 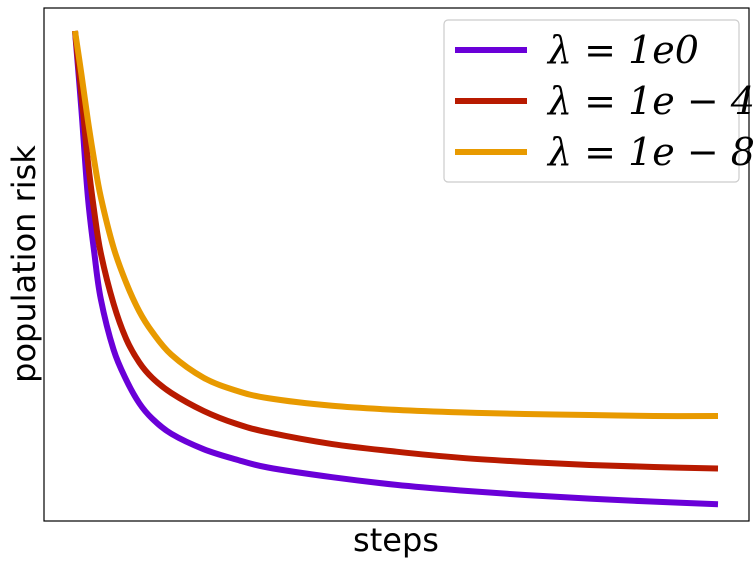 What do you see at coordinates (396, 540) in the screenshot?
I see `x-axis-label: steps` at bounding box center [396, 540].